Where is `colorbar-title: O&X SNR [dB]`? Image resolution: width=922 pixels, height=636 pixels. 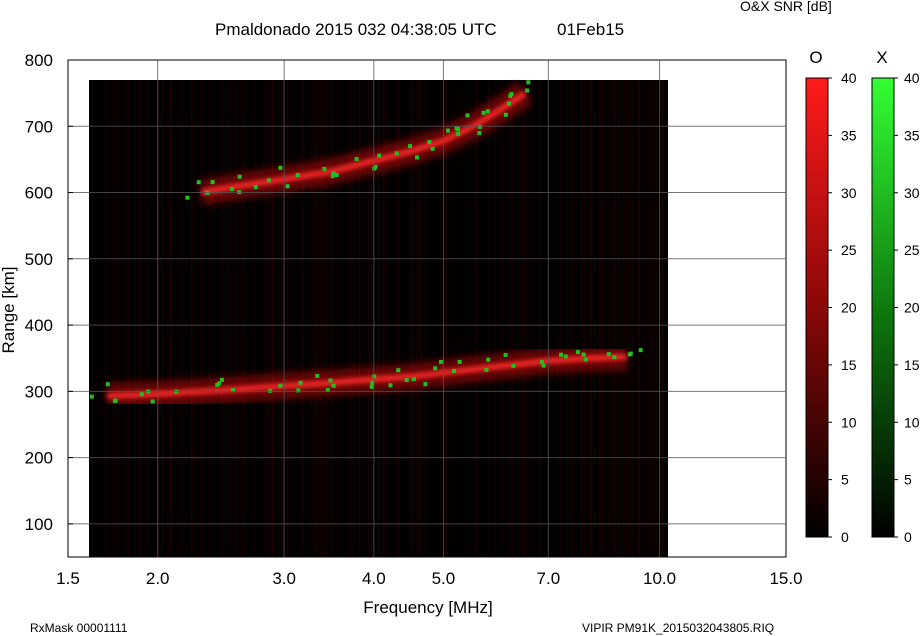 colorbar-title: O&X SNR [dB] is located at coordinates (786, 7).